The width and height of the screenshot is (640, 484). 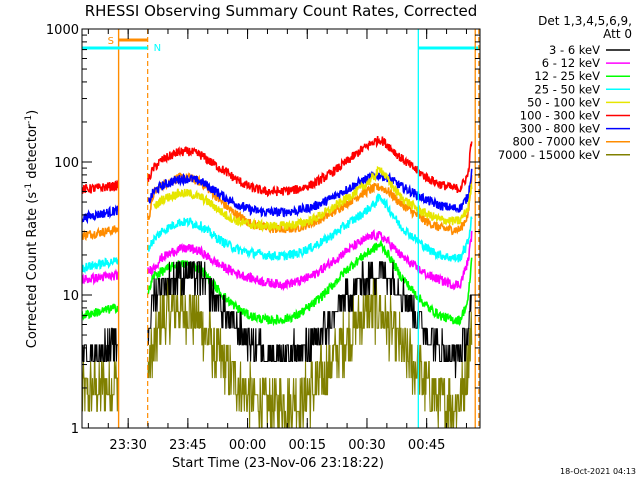 What do you see at coordinates (563, 102) in the screenshot?
I see `legend-label-5: 50 - 100 keV` at bounding box center [563, 102].